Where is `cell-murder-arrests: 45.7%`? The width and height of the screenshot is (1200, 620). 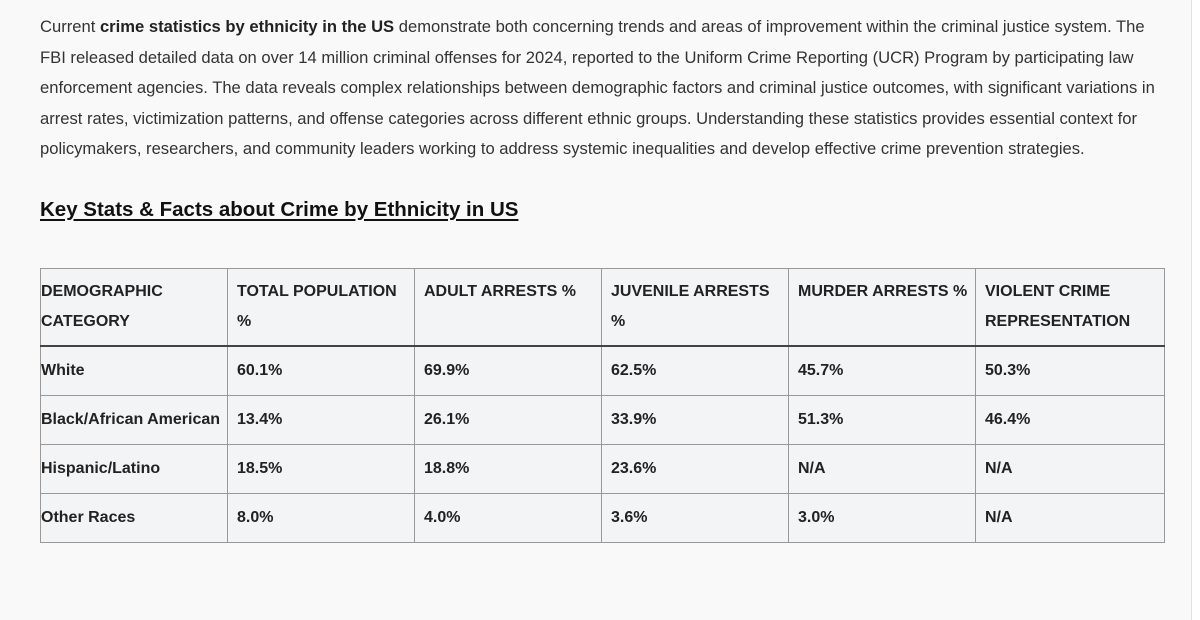
cell-murder-arrests: 45.7% is located at coordinates (882, 370).